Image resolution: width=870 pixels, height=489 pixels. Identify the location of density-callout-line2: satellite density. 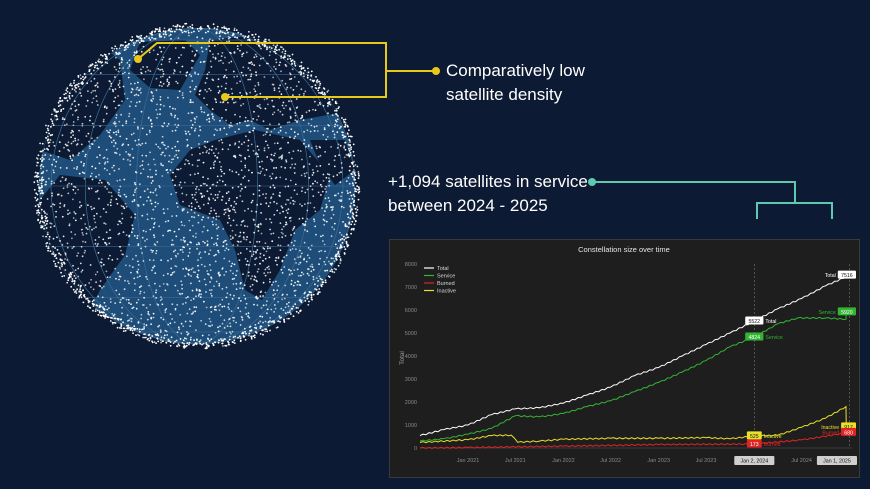
(504, 94).